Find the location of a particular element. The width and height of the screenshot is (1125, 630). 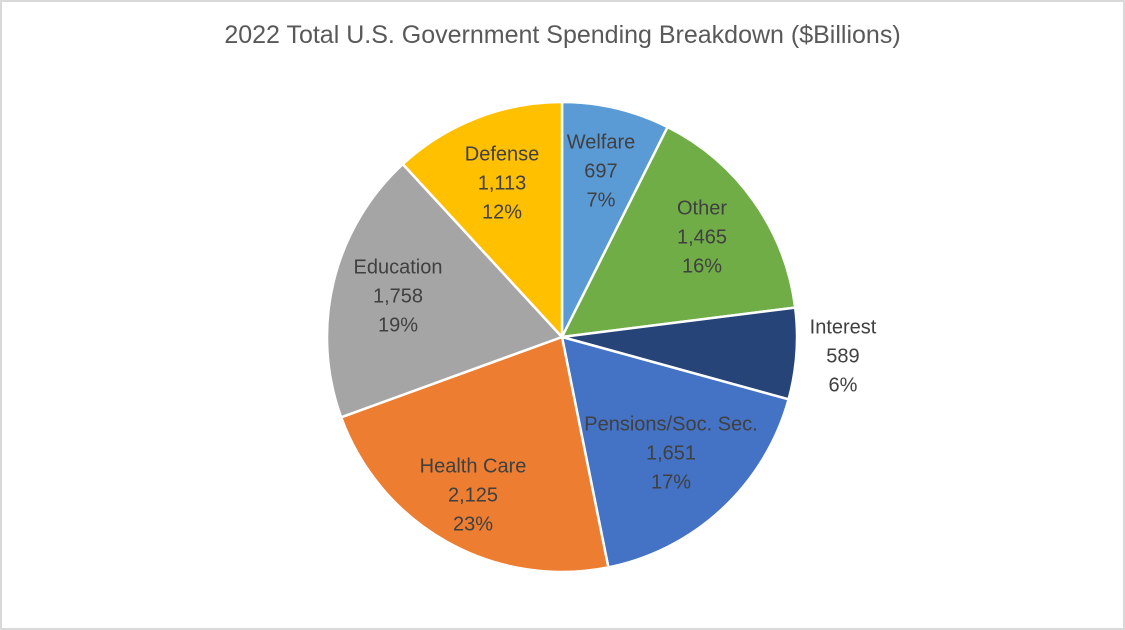

pie-slice-other is located at coordinates (678, 232).